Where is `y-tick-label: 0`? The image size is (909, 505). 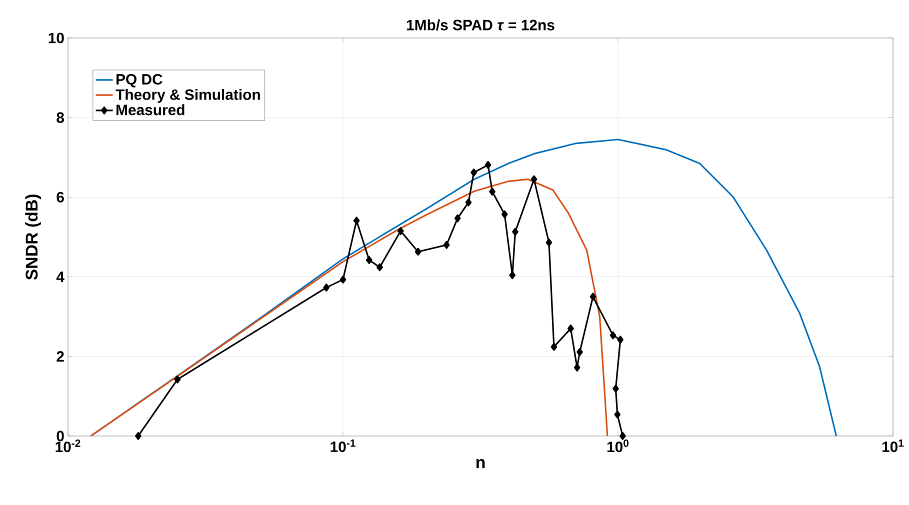
y-tick-label: 0 is located at coordinates (60, 436).